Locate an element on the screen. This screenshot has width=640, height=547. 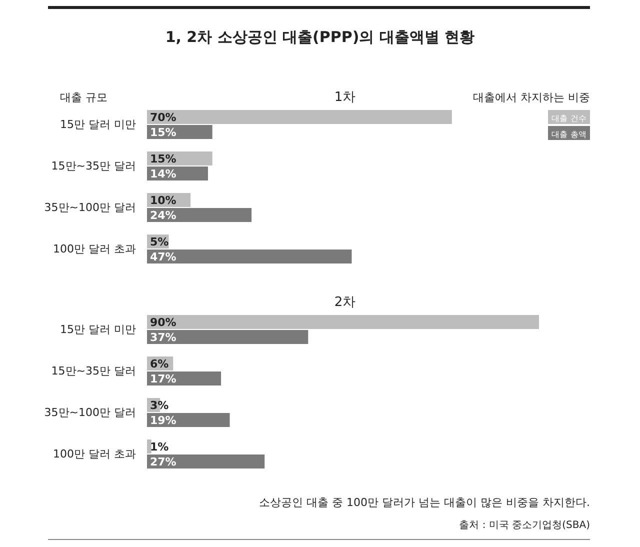
chart-subtitle: 2차 is located at coordinates (345, 302).